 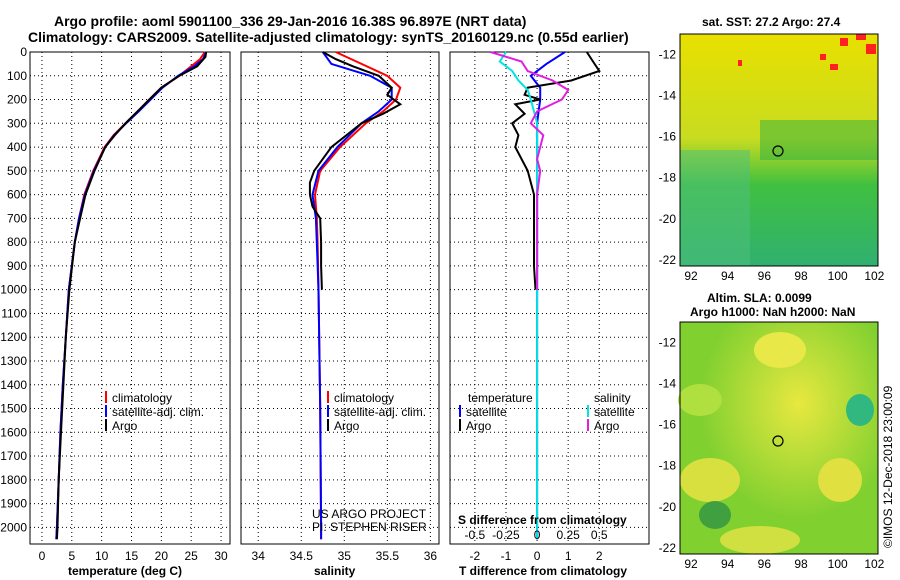 What do you see at coordinates (542, 520) in the screenshot?
I see `s-diff-label: S difference from climatology` at bounding box center [542, 520].